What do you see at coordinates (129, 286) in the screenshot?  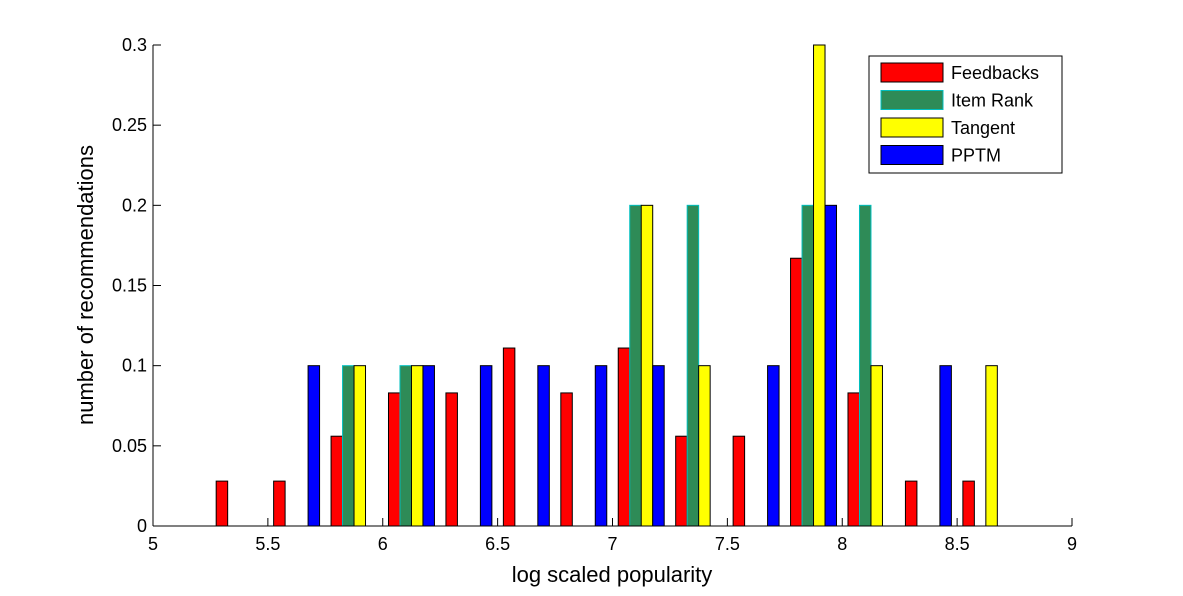 I see `y-tick-label: 0.15` at bounding box center [129, 286].